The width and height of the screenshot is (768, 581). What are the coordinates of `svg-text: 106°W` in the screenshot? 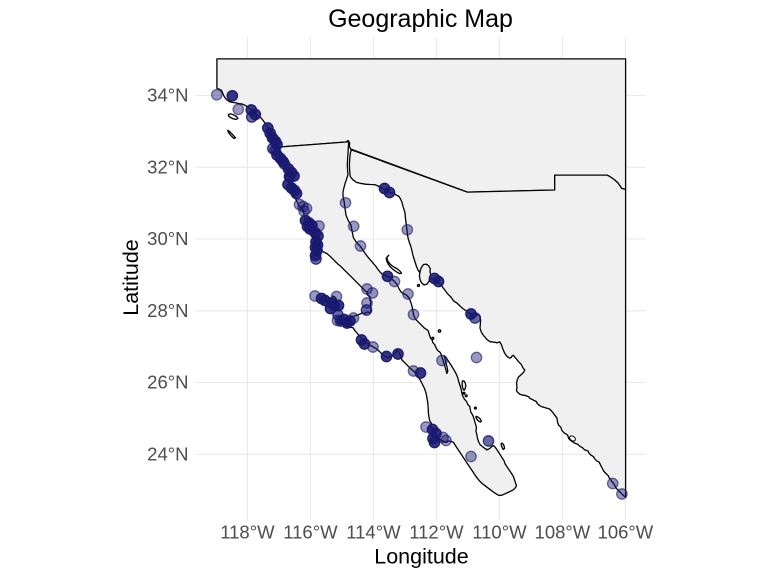 It's located at (626, 532).